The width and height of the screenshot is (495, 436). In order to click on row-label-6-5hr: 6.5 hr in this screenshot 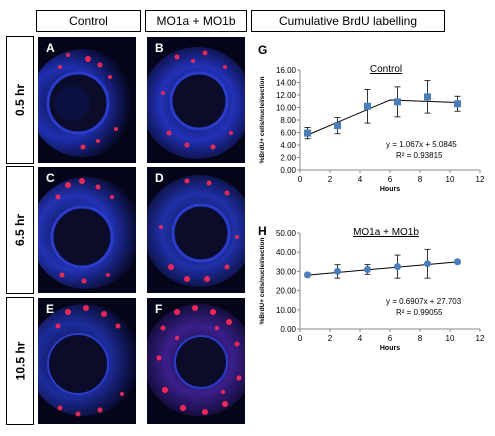, I will do `click(20, 230)`.